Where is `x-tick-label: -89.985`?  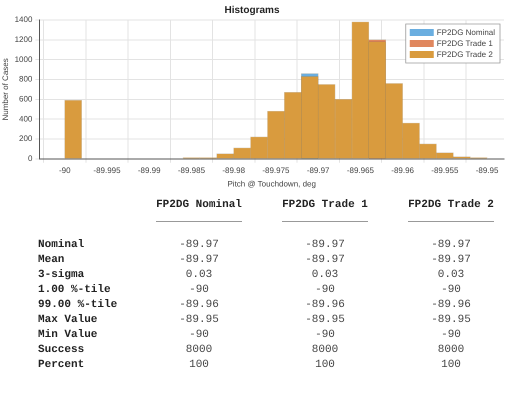 x-tick-label: -89.985 is located at coordinates (192, 170).